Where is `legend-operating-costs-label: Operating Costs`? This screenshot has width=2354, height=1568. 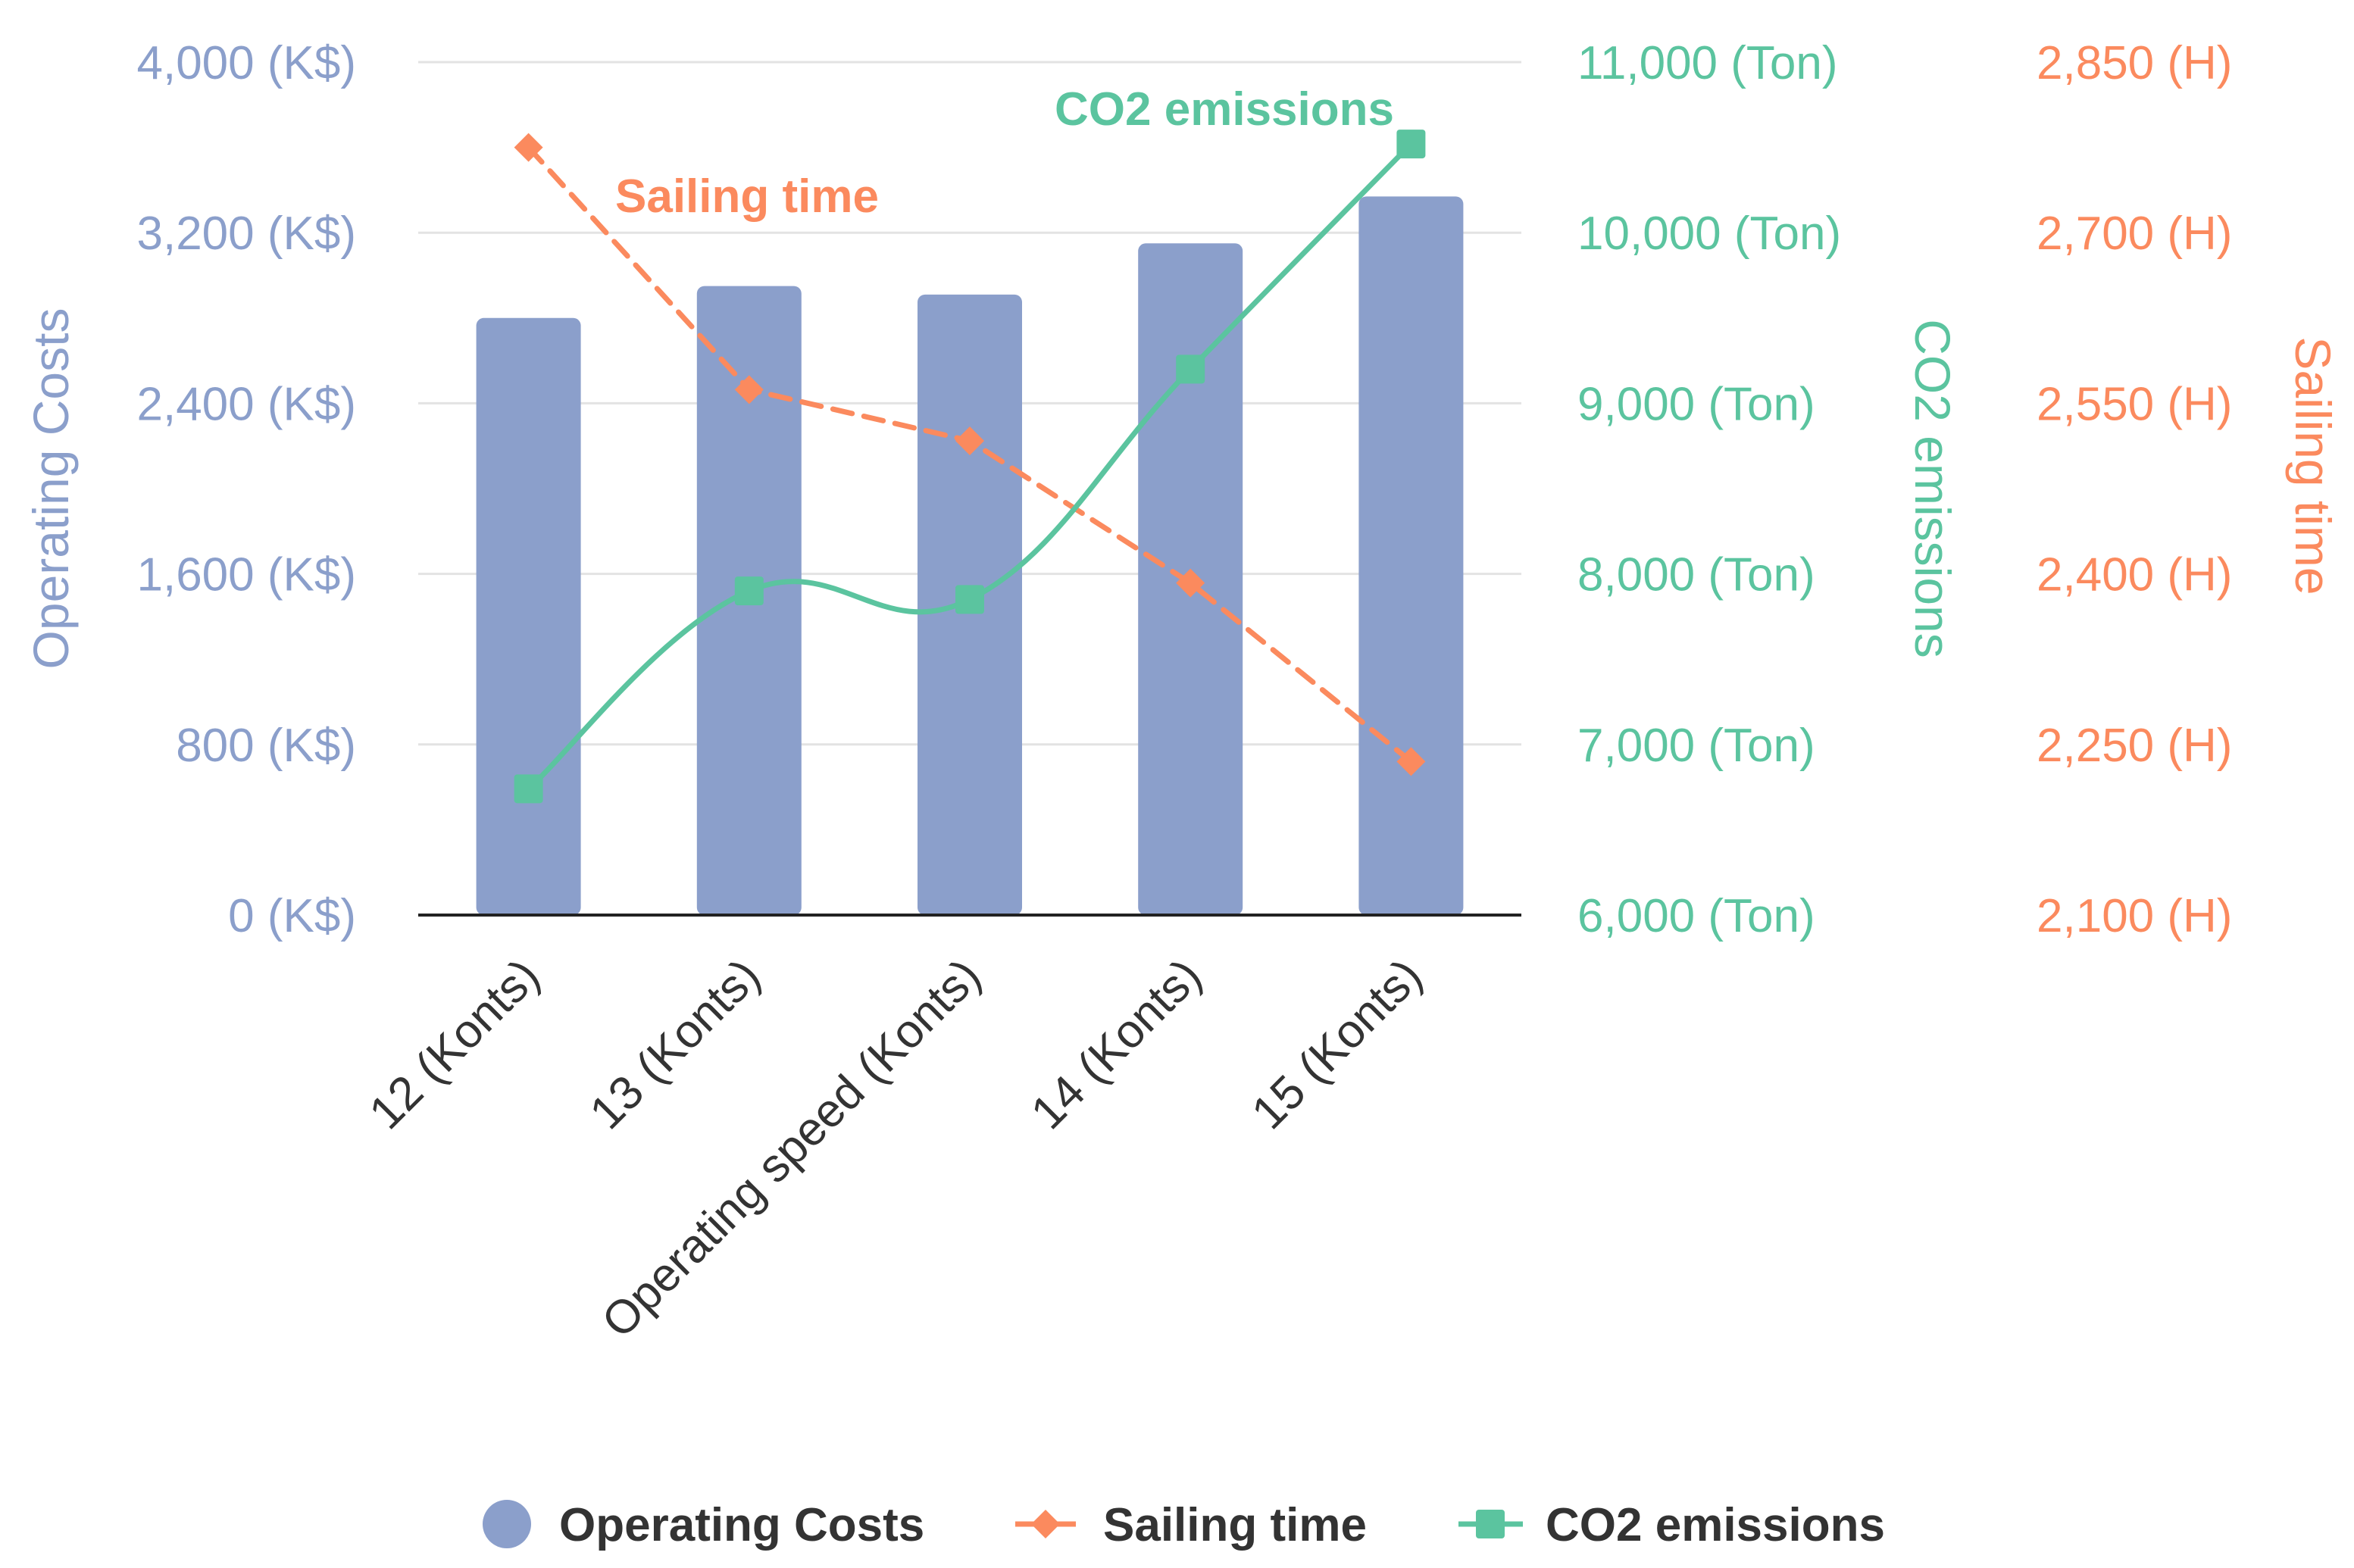 legend-operating-costs-label: Operating Costs is located at coordinates (741, 1525).